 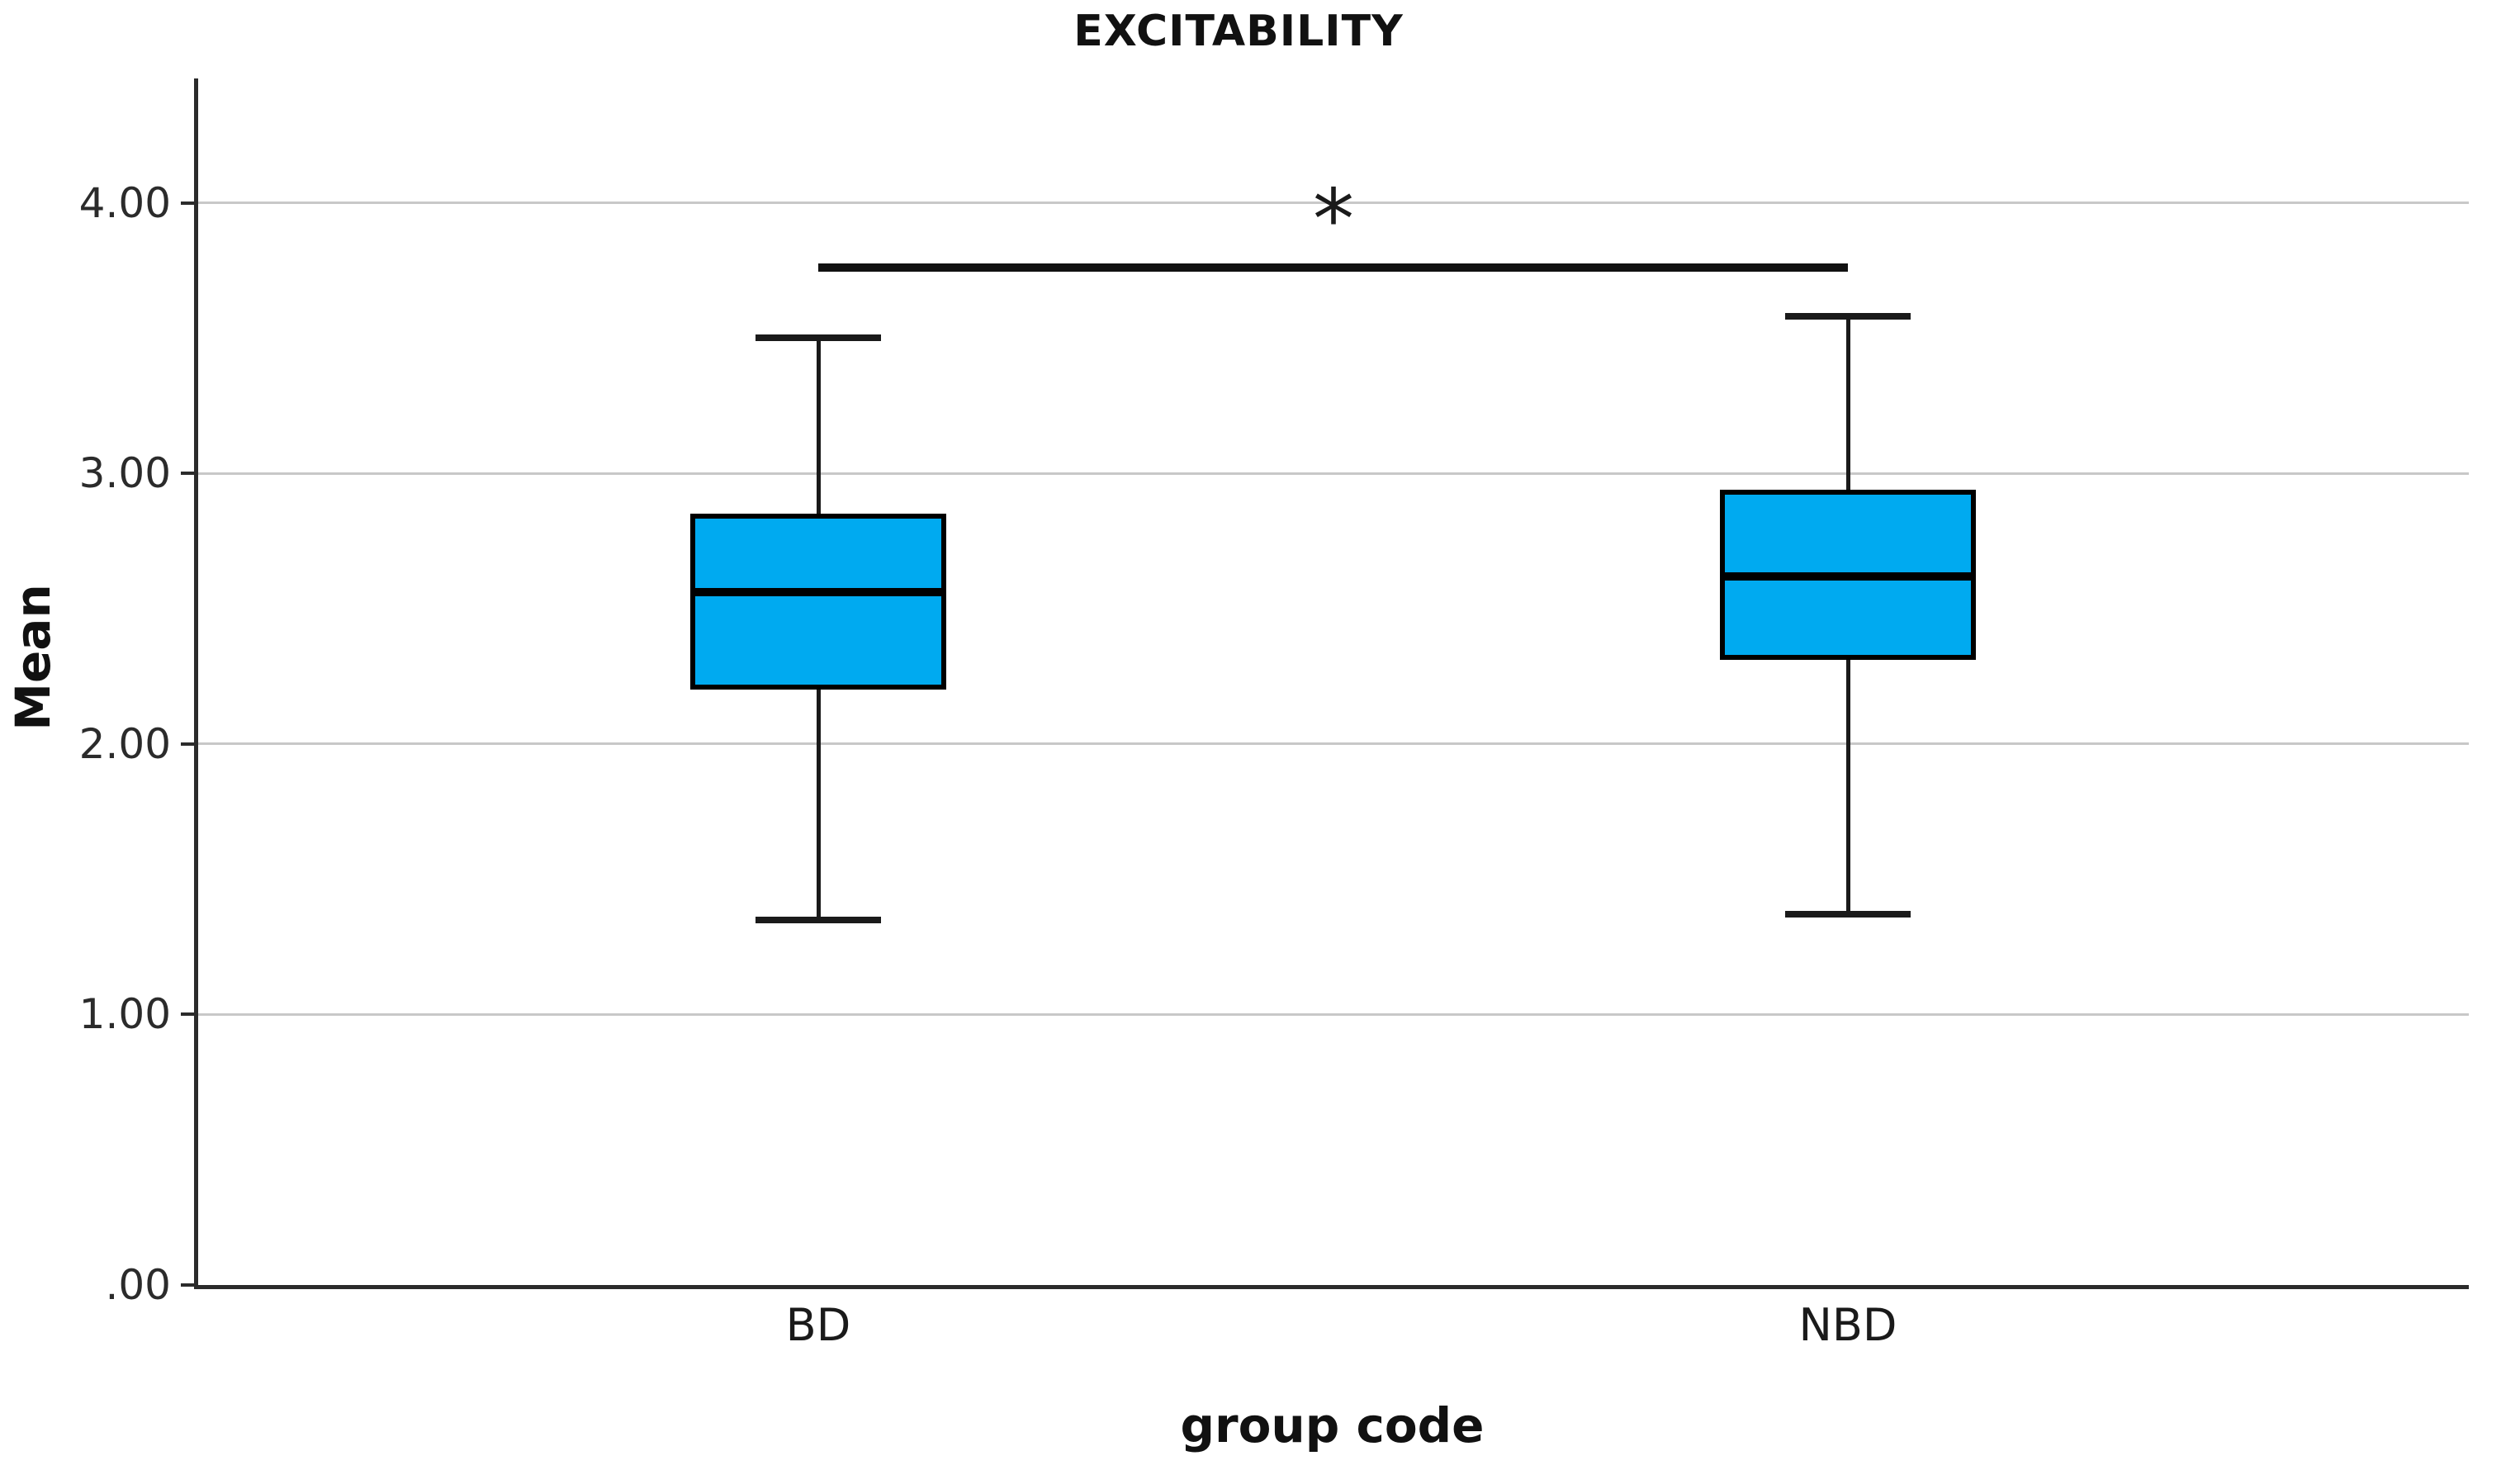 I want to click on significance-asterisk: *, so click(x=1333, y=219).